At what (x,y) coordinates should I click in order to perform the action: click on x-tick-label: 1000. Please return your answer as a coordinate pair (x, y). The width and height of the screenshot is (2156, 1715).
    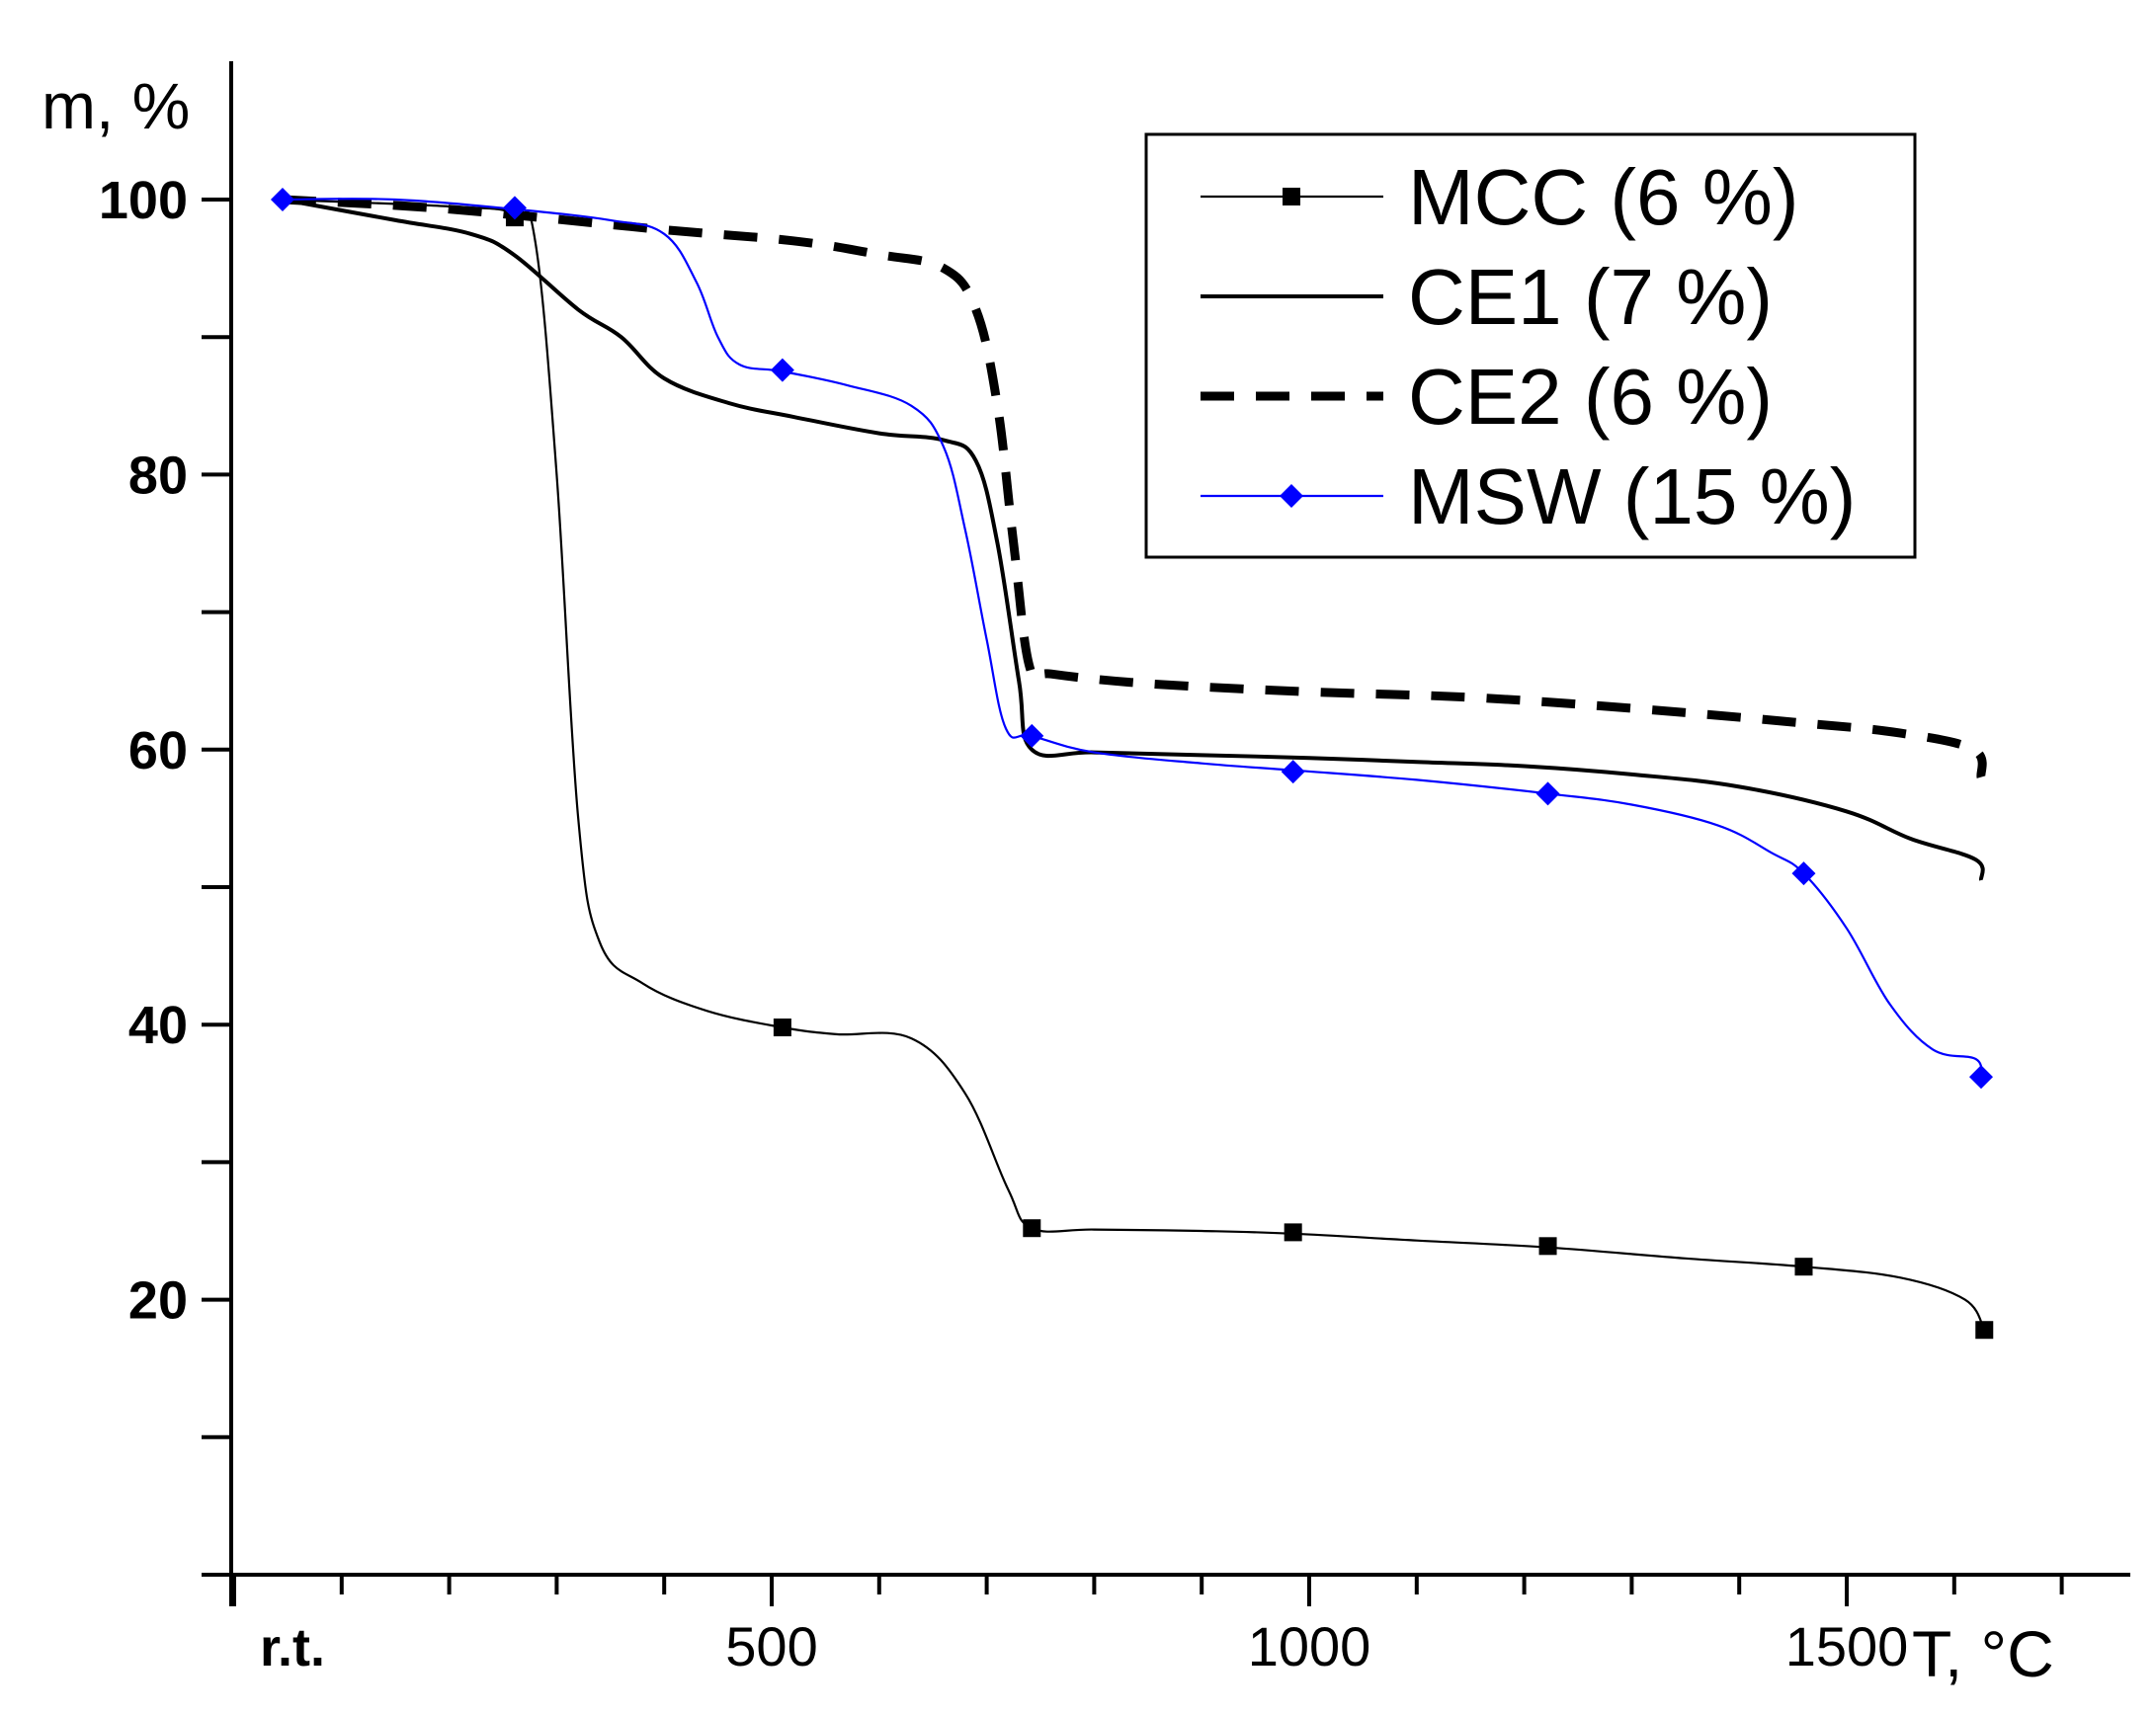
    Looking at the image, I should click on (1310, 1646).